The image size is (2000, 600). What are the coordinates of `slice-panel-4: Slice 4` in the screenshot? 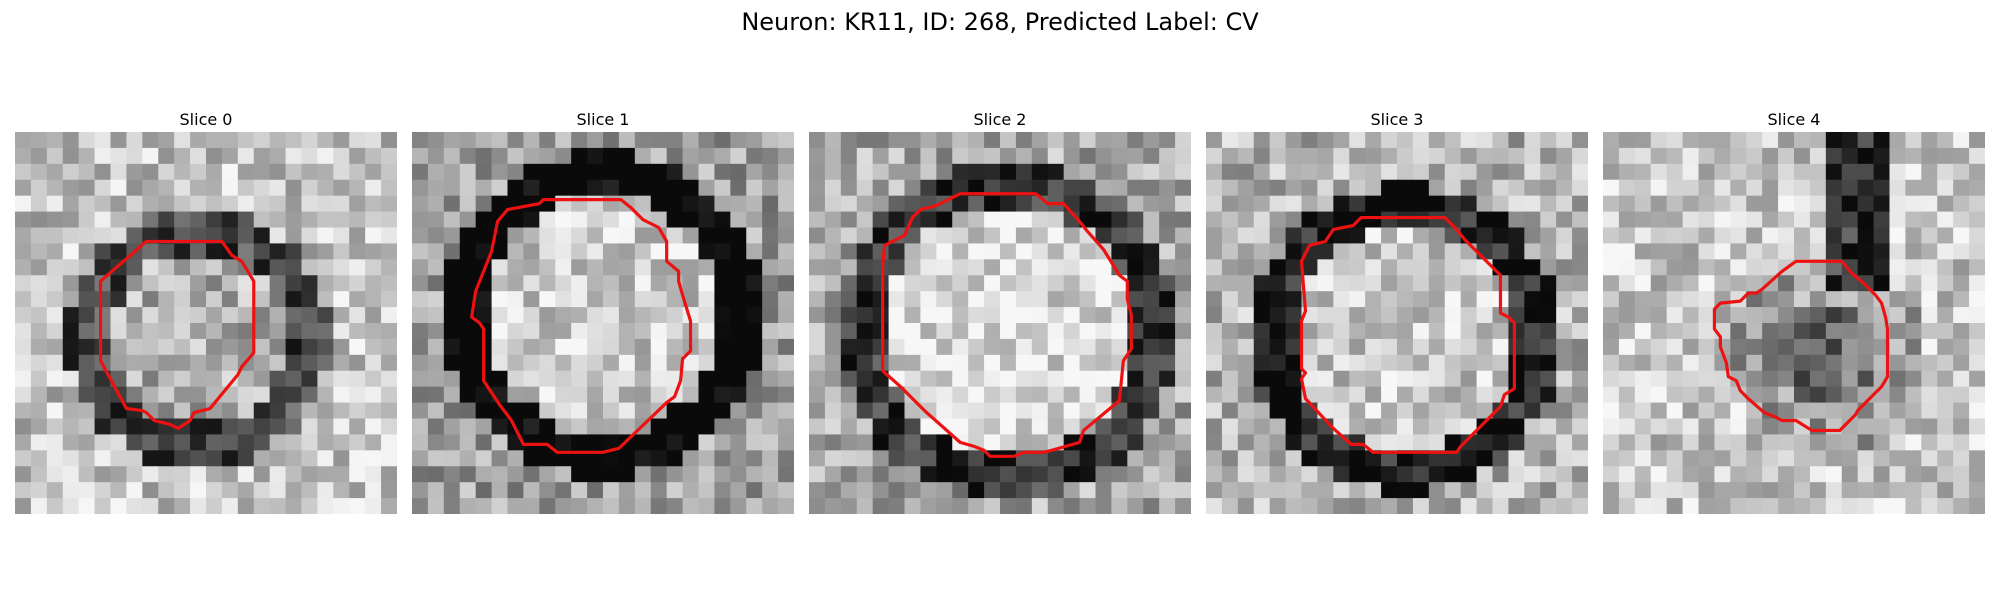 It's located at (1794, 311).